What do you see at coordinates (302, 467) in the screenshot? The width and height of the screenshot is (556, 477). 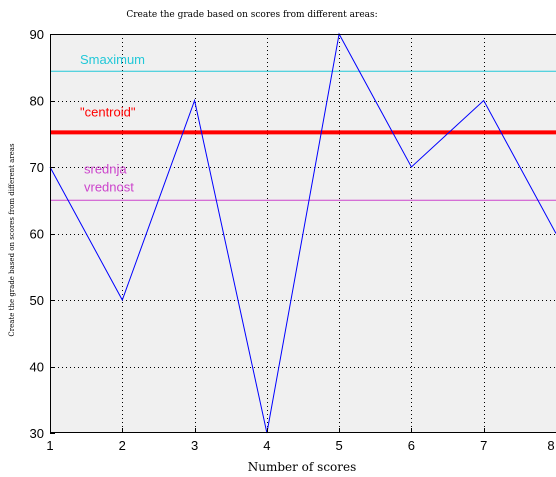 I see `x-axis-label: Number of scores` at bounding box center [302, 467].